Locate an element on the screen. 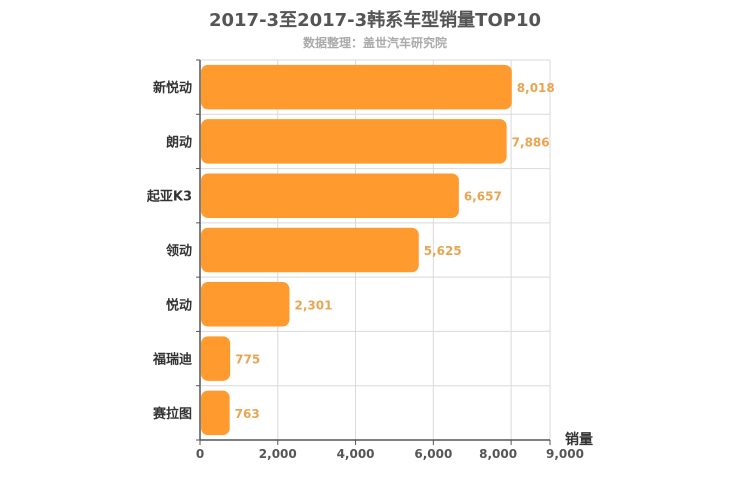 The image size is (750, 500). category-label: 领动 is located at coordinates (179, 251).